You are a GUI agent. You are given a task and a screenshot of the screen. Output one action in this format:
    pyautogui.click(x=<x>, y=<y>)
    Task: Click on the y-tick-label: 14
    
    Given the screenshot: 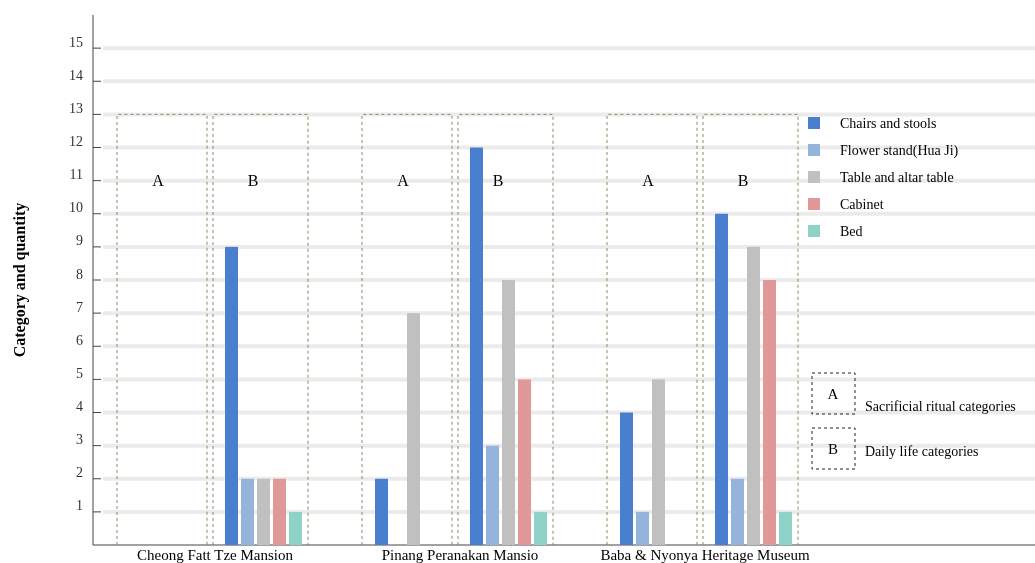 What is the action you would take?
    pyautogui.click(x=76, y=75)
    